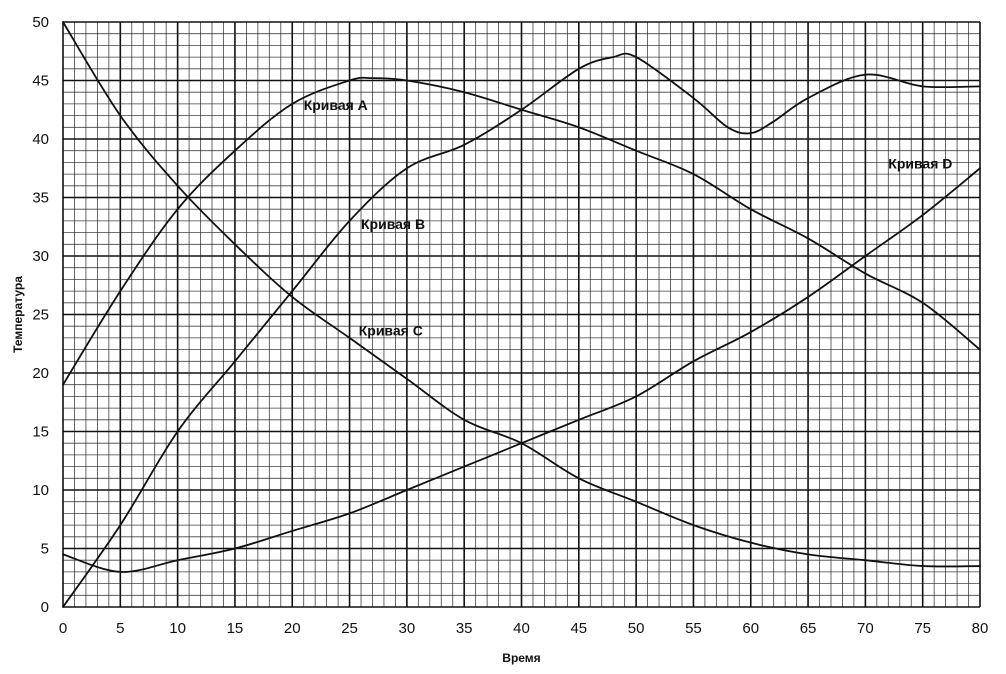  I want to click on y-axis-title: Температура, so click(18, 314).